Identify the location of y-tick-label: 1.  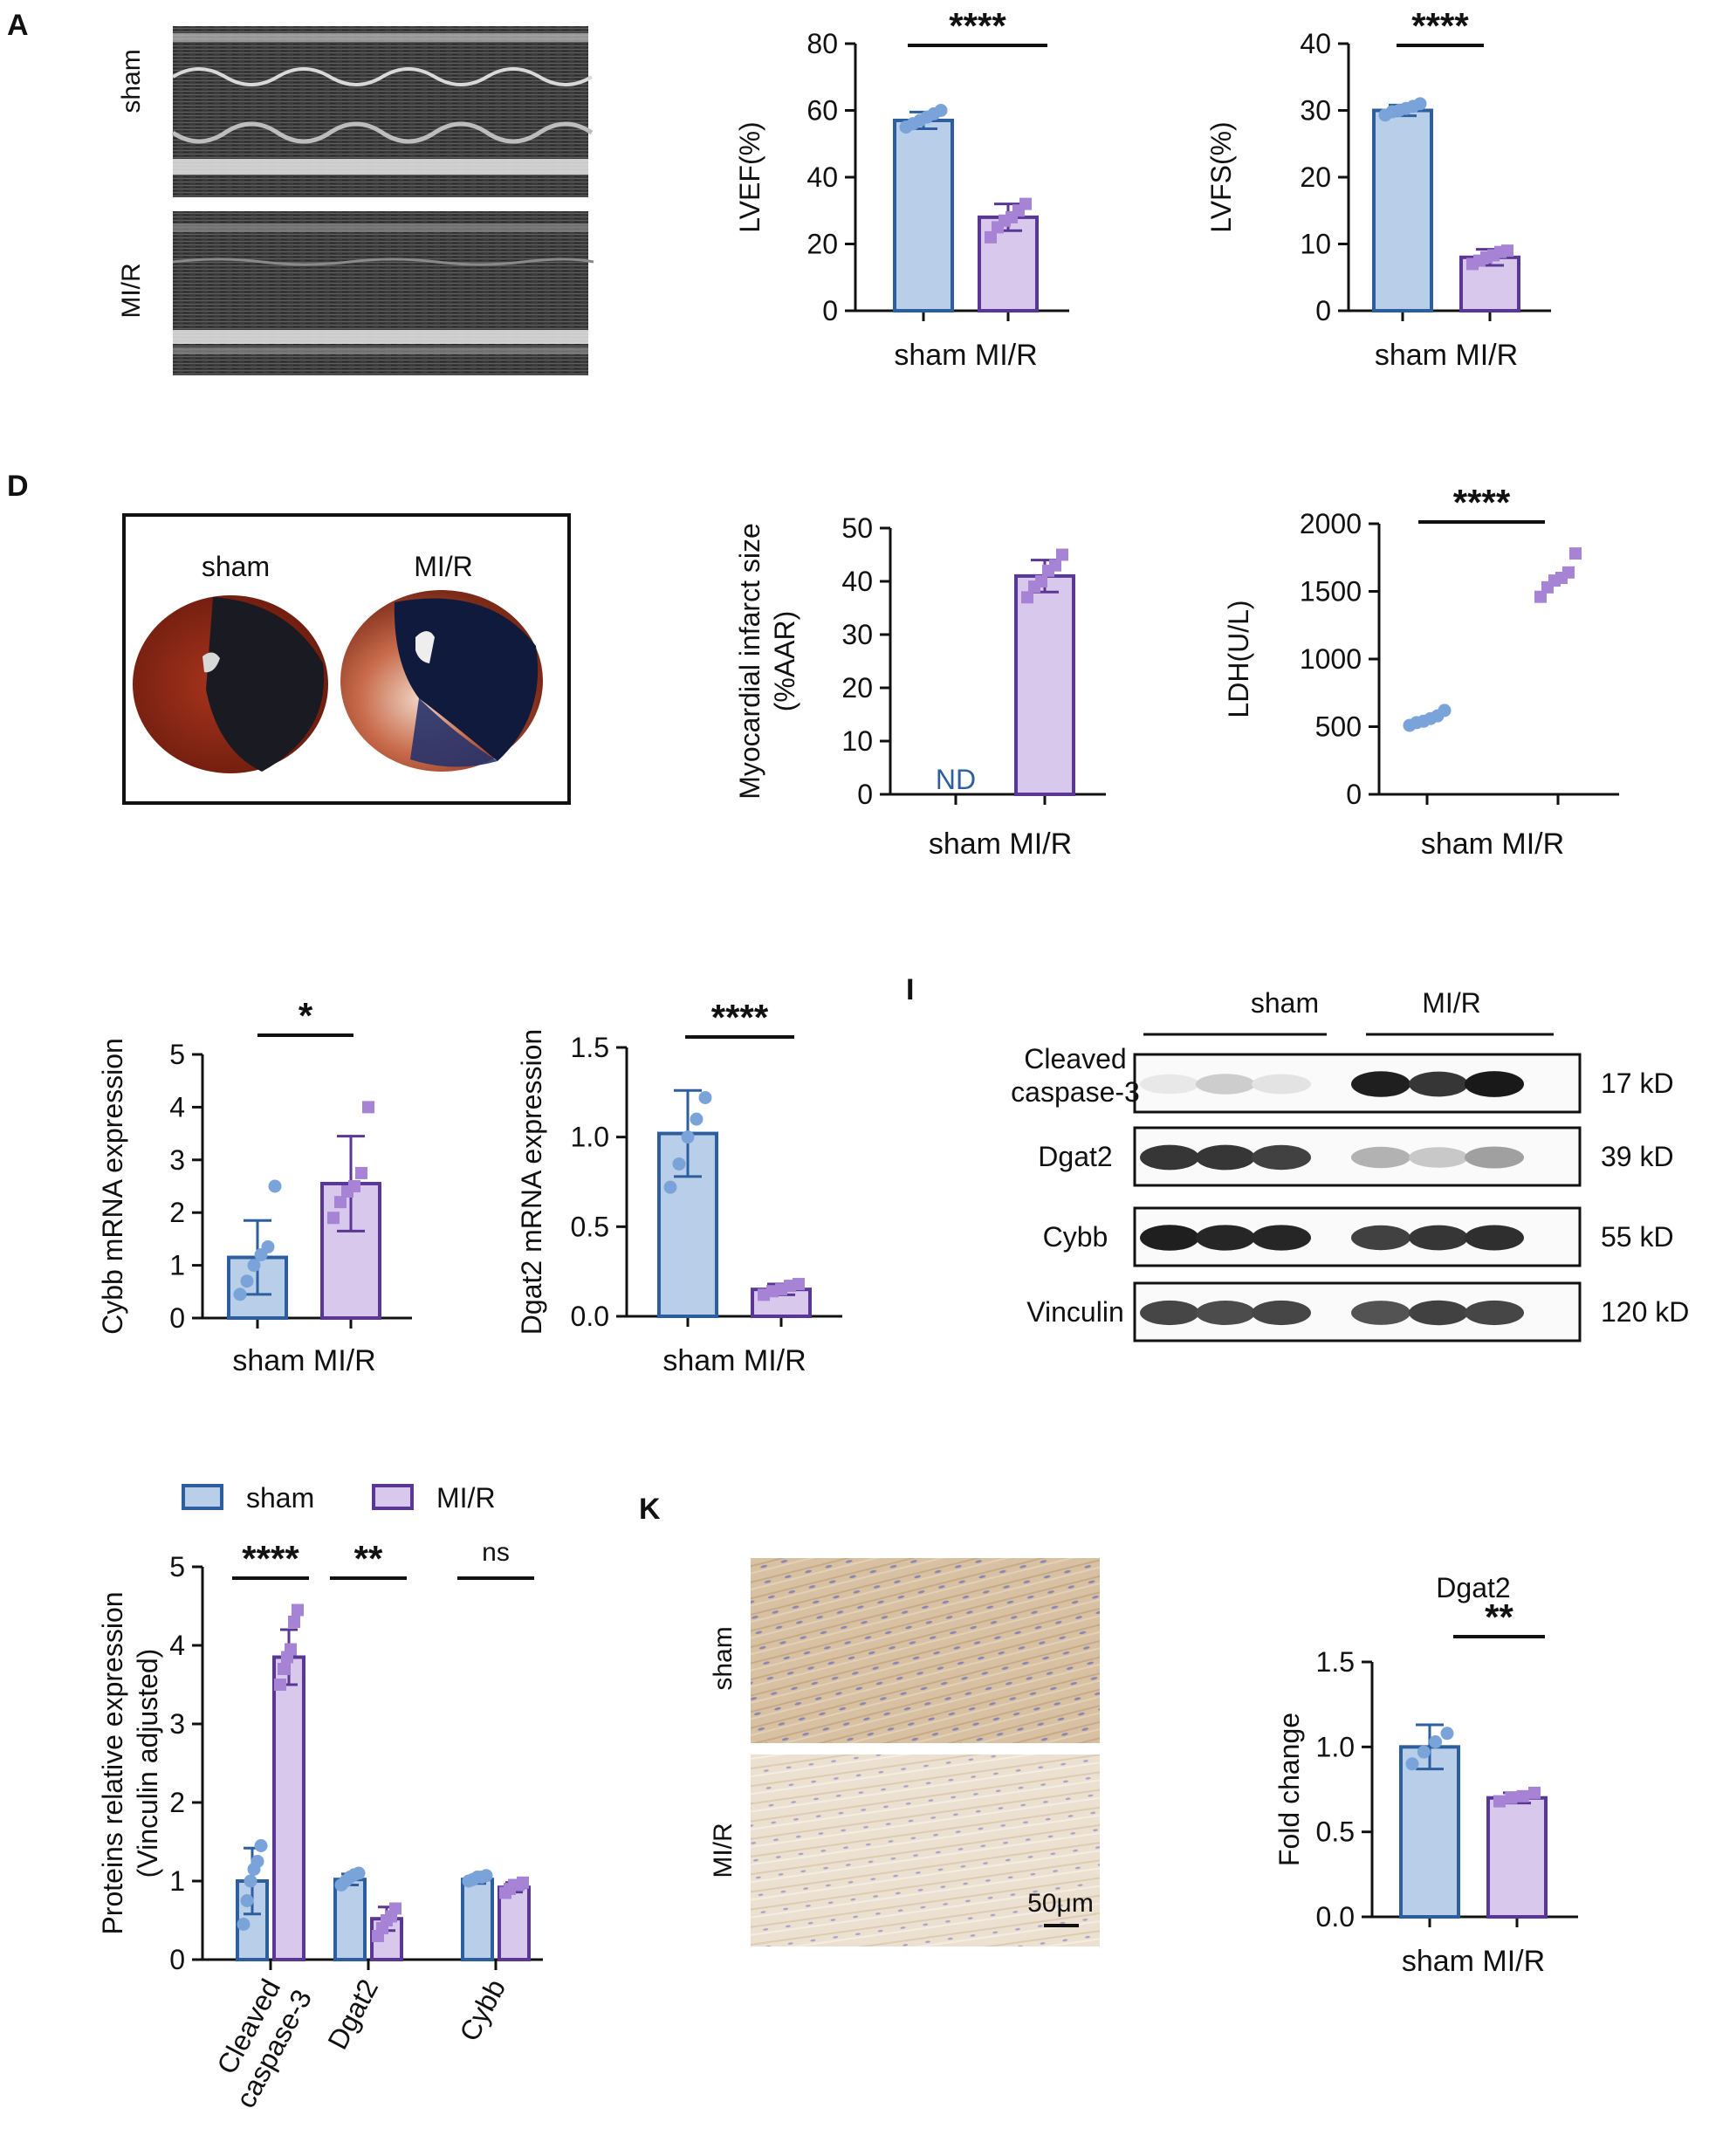
(177, 1881).